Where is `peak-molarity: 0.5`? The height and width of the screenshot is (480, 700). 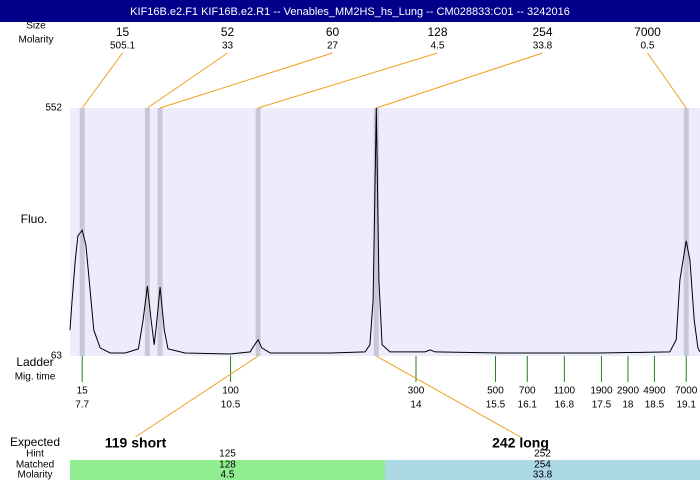 peak-molarity: 0.5 is located at coordinates (648, 46).